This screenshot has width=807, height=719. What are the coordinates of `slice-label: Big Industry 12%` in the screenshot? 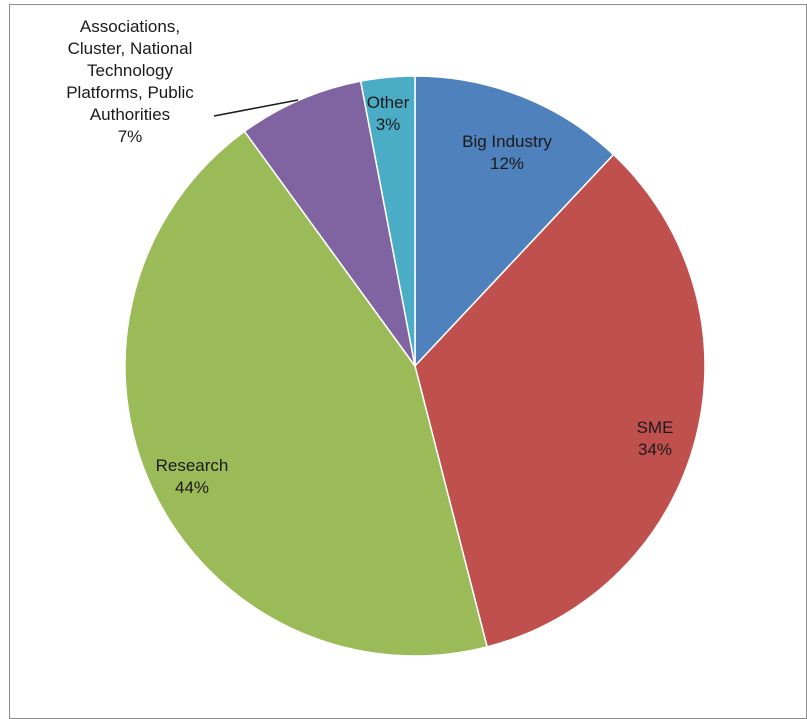 It's located at (507, 152).